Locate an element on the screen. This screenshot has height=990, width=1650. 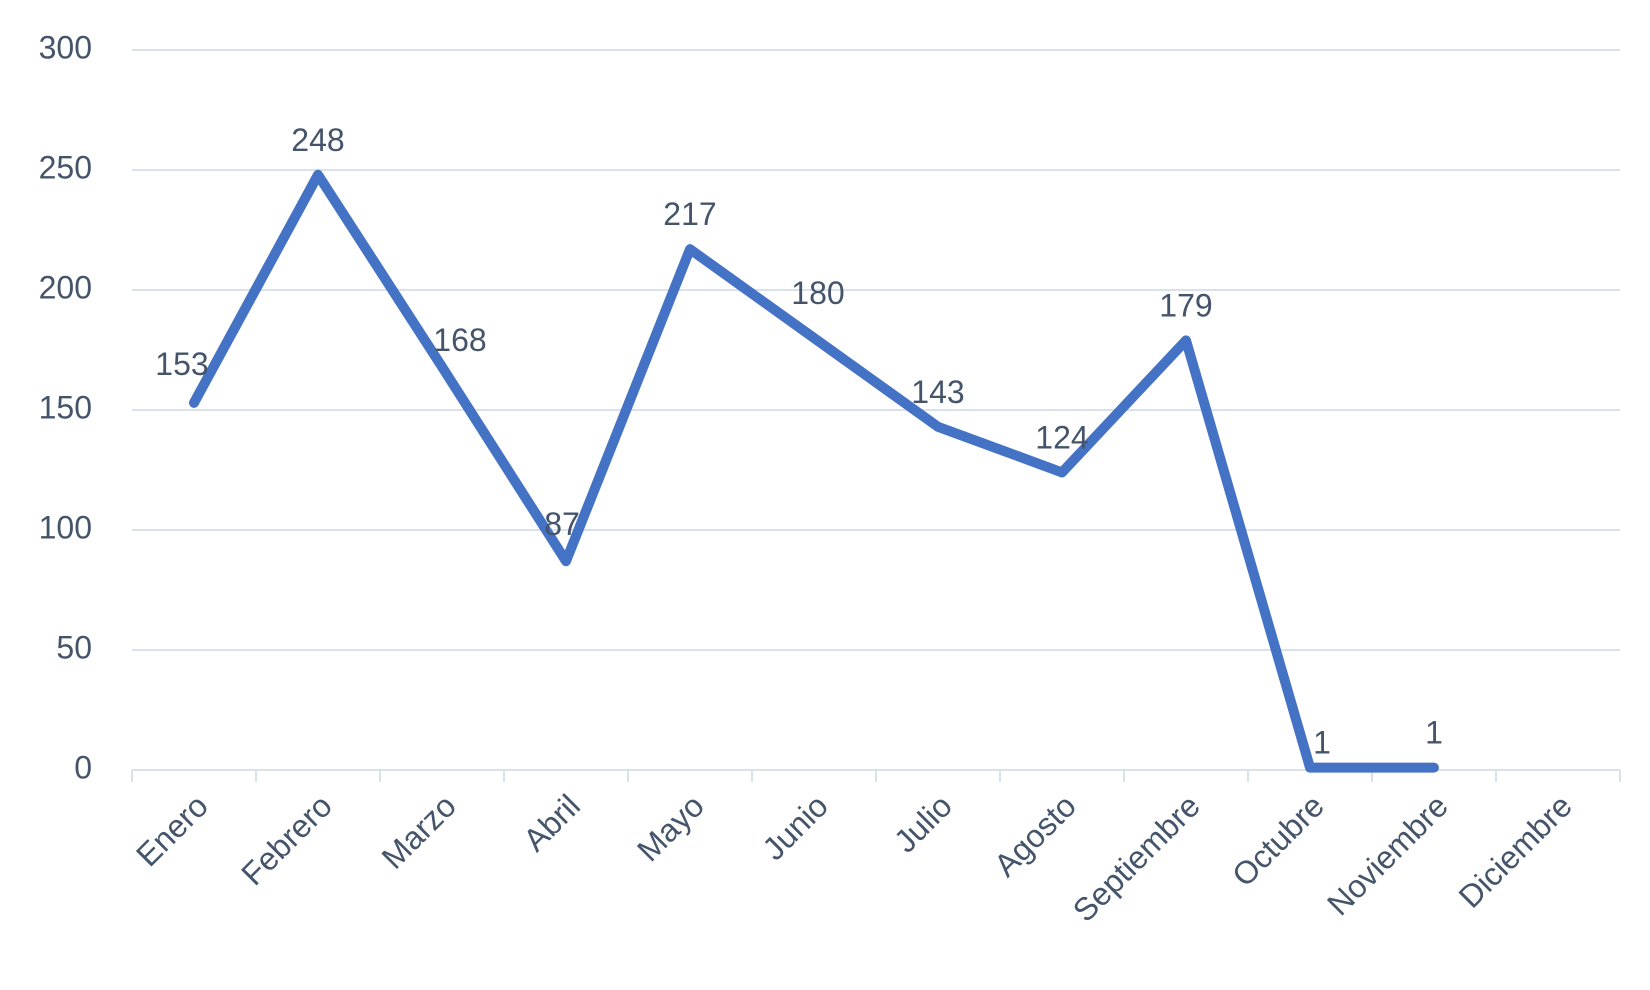
x-tick-label: Junio is located at coordinates (795, 827).